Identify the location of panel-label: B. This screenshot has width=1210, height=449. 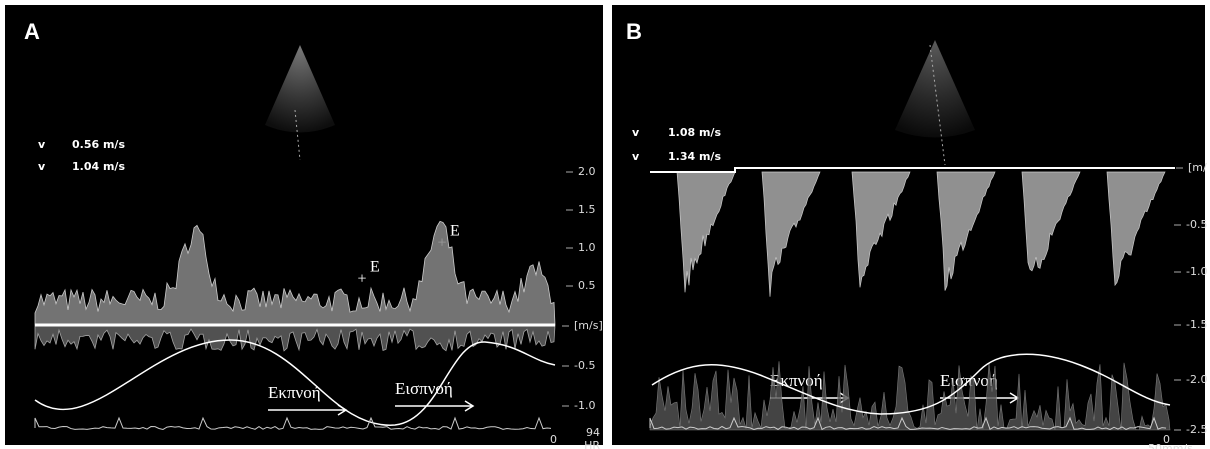
(634, 31).